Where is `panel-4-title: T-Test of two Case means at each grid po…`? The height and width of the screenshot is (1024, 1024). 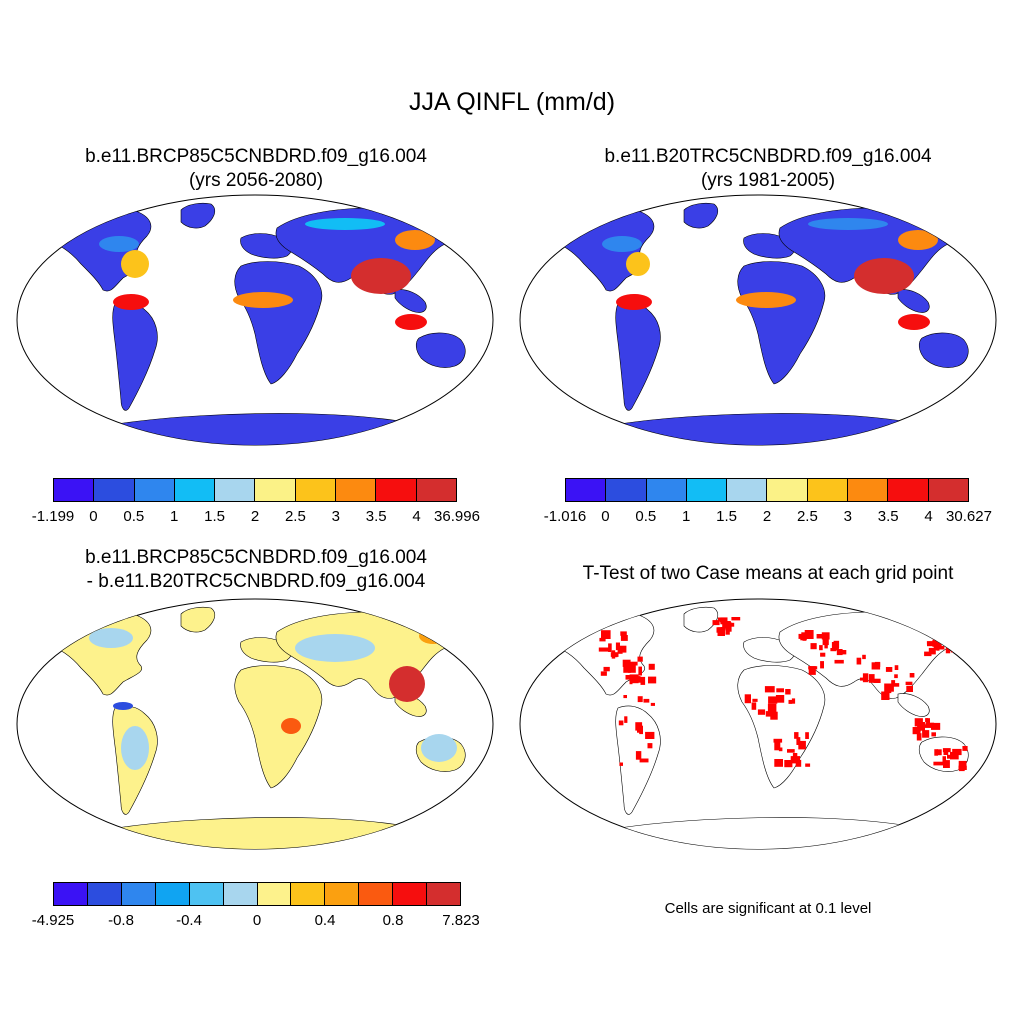 panel-4-title: T-Test of two Case means at each grid po… is located at coordinates (768, 574).